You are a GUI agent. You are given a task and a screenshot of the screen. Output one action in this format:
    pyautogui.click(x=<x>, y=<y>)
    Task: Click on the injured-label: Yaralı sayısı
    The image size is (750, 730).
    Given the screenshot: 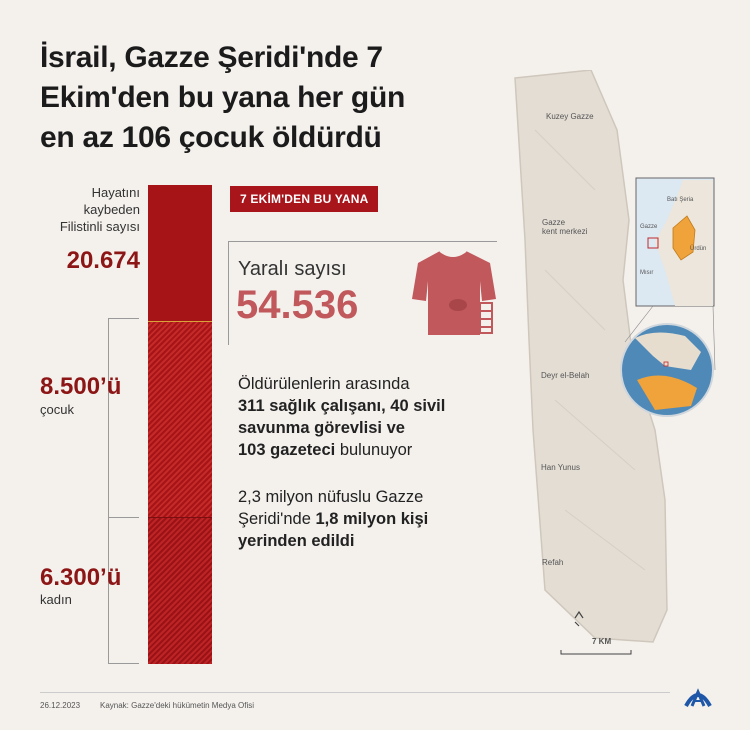 What is the action you would take?
    pyautogui.click(x=292, y=269)
    